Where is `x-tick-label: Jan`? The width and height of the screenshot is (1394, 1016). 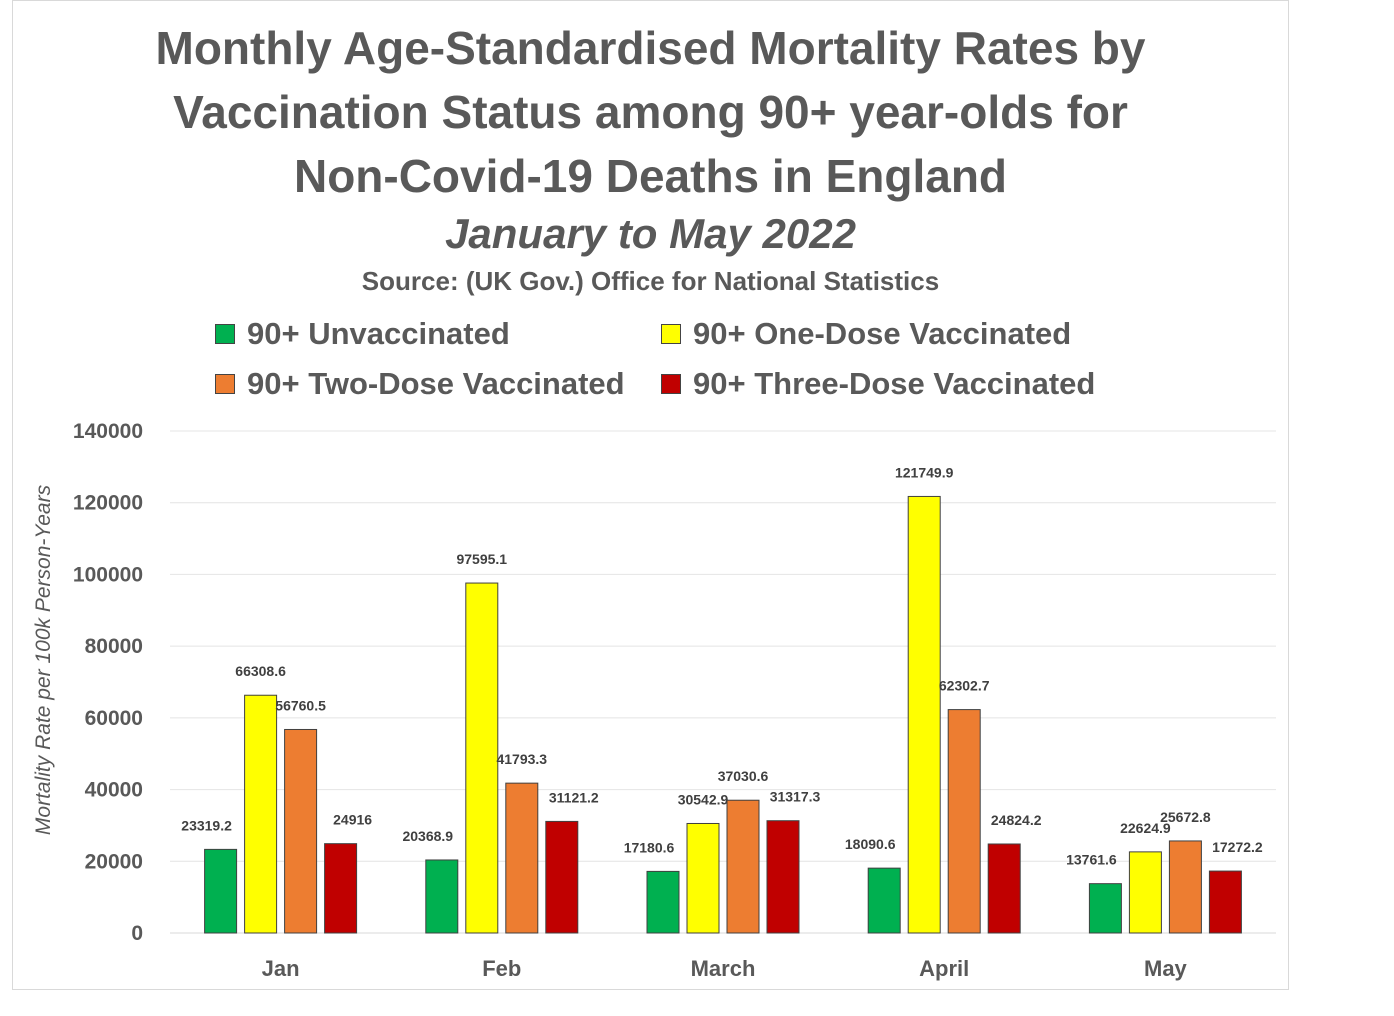 x-tick-label: Jan is located at coordinates (281, 968).